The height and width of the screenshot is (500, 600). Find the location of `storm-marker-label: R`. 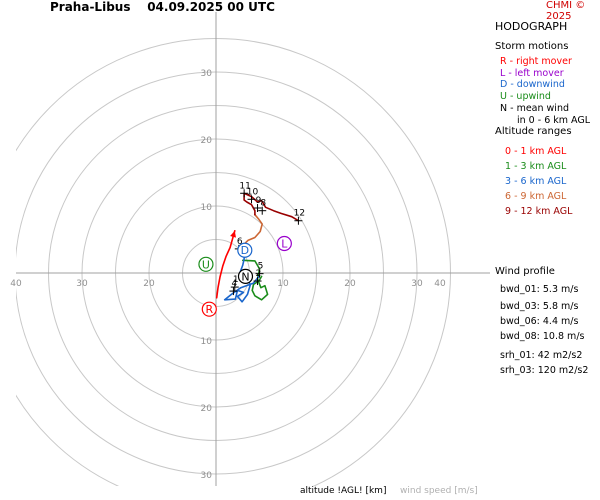

storm-marker-label: R is located at coordinates (209, 309).